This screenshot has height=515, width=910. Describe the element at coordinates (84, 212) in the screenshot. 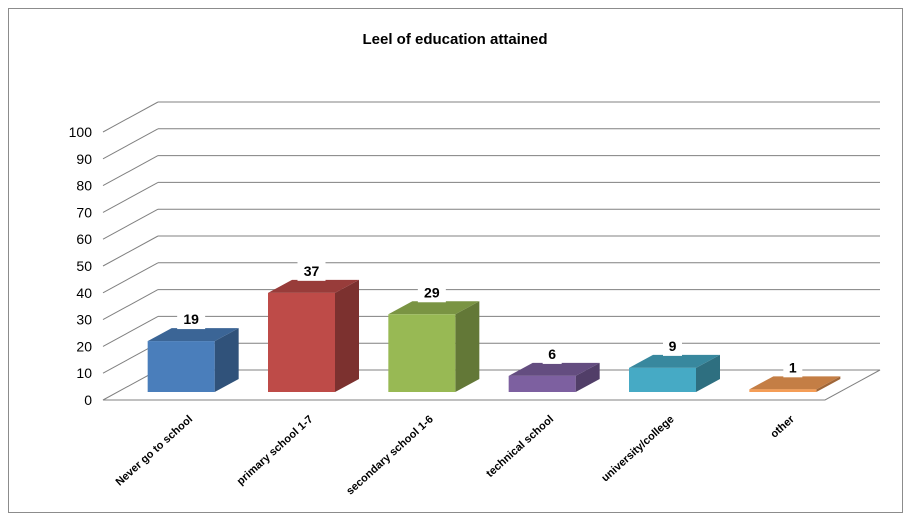

I see `y-tick-label: 70` at that location.